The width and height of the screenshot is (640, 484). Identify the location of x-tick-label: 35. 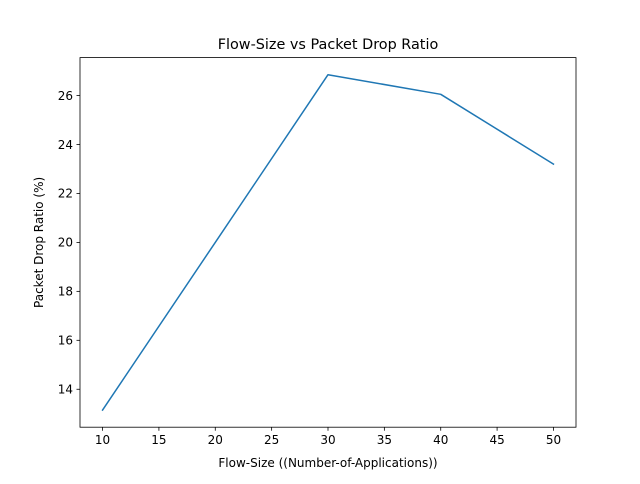
(384, 440).